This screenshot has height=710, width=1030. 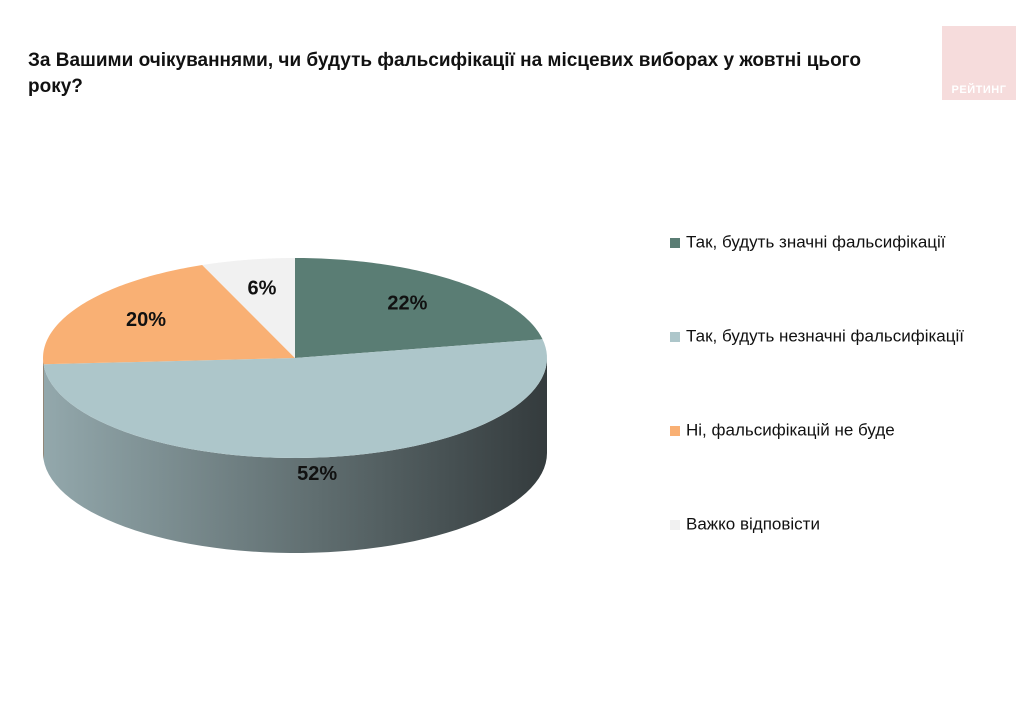 I want to click on slice-side, so click(x=295, y=455).